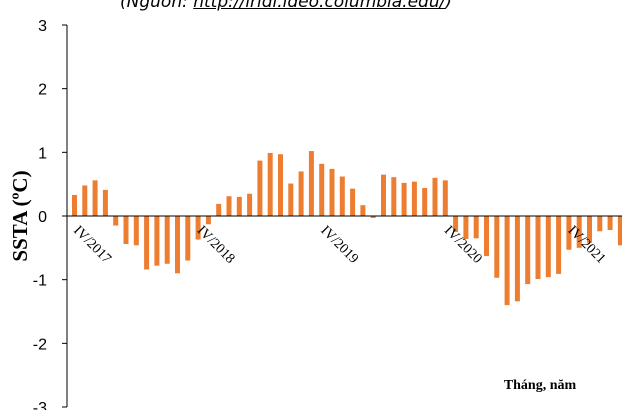 This screenshot has height=410, width=622. I want to click on source-suffix: ), so click(448, 6).